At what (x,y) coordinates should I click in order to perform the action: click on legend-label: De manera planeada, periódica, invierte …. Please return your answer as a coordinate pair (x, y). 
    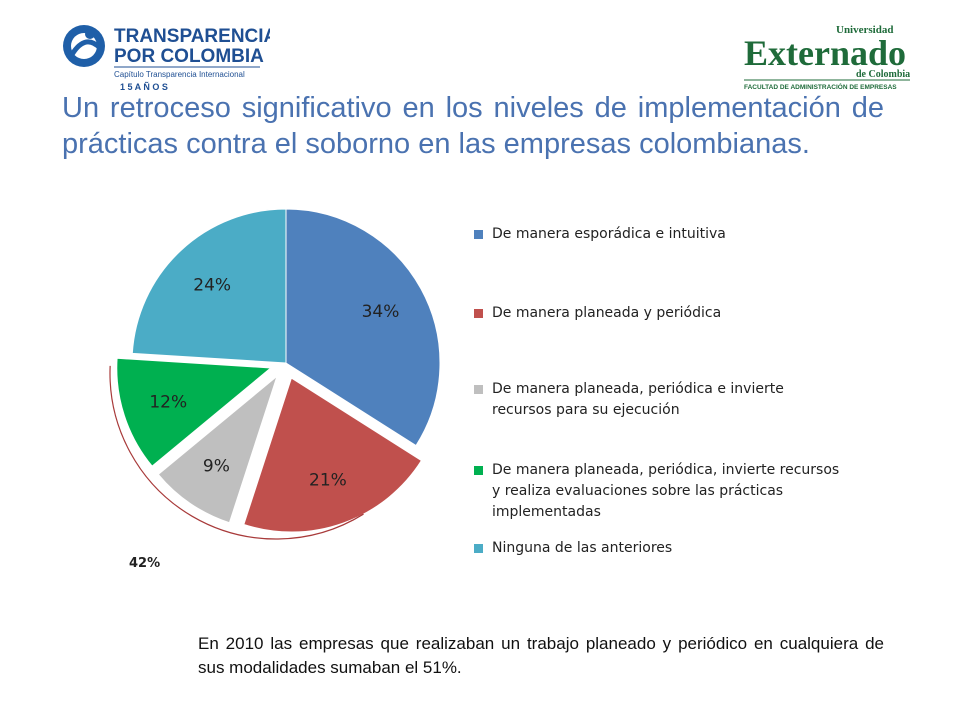
    Looking at the image, I should click on (666, 491).